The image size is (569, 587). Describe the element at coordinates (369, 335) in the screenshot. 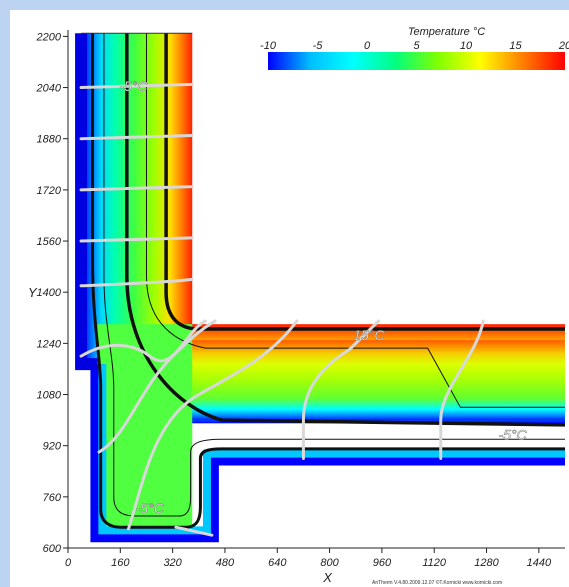

I see `isotherm-label: 15°C` at that location.